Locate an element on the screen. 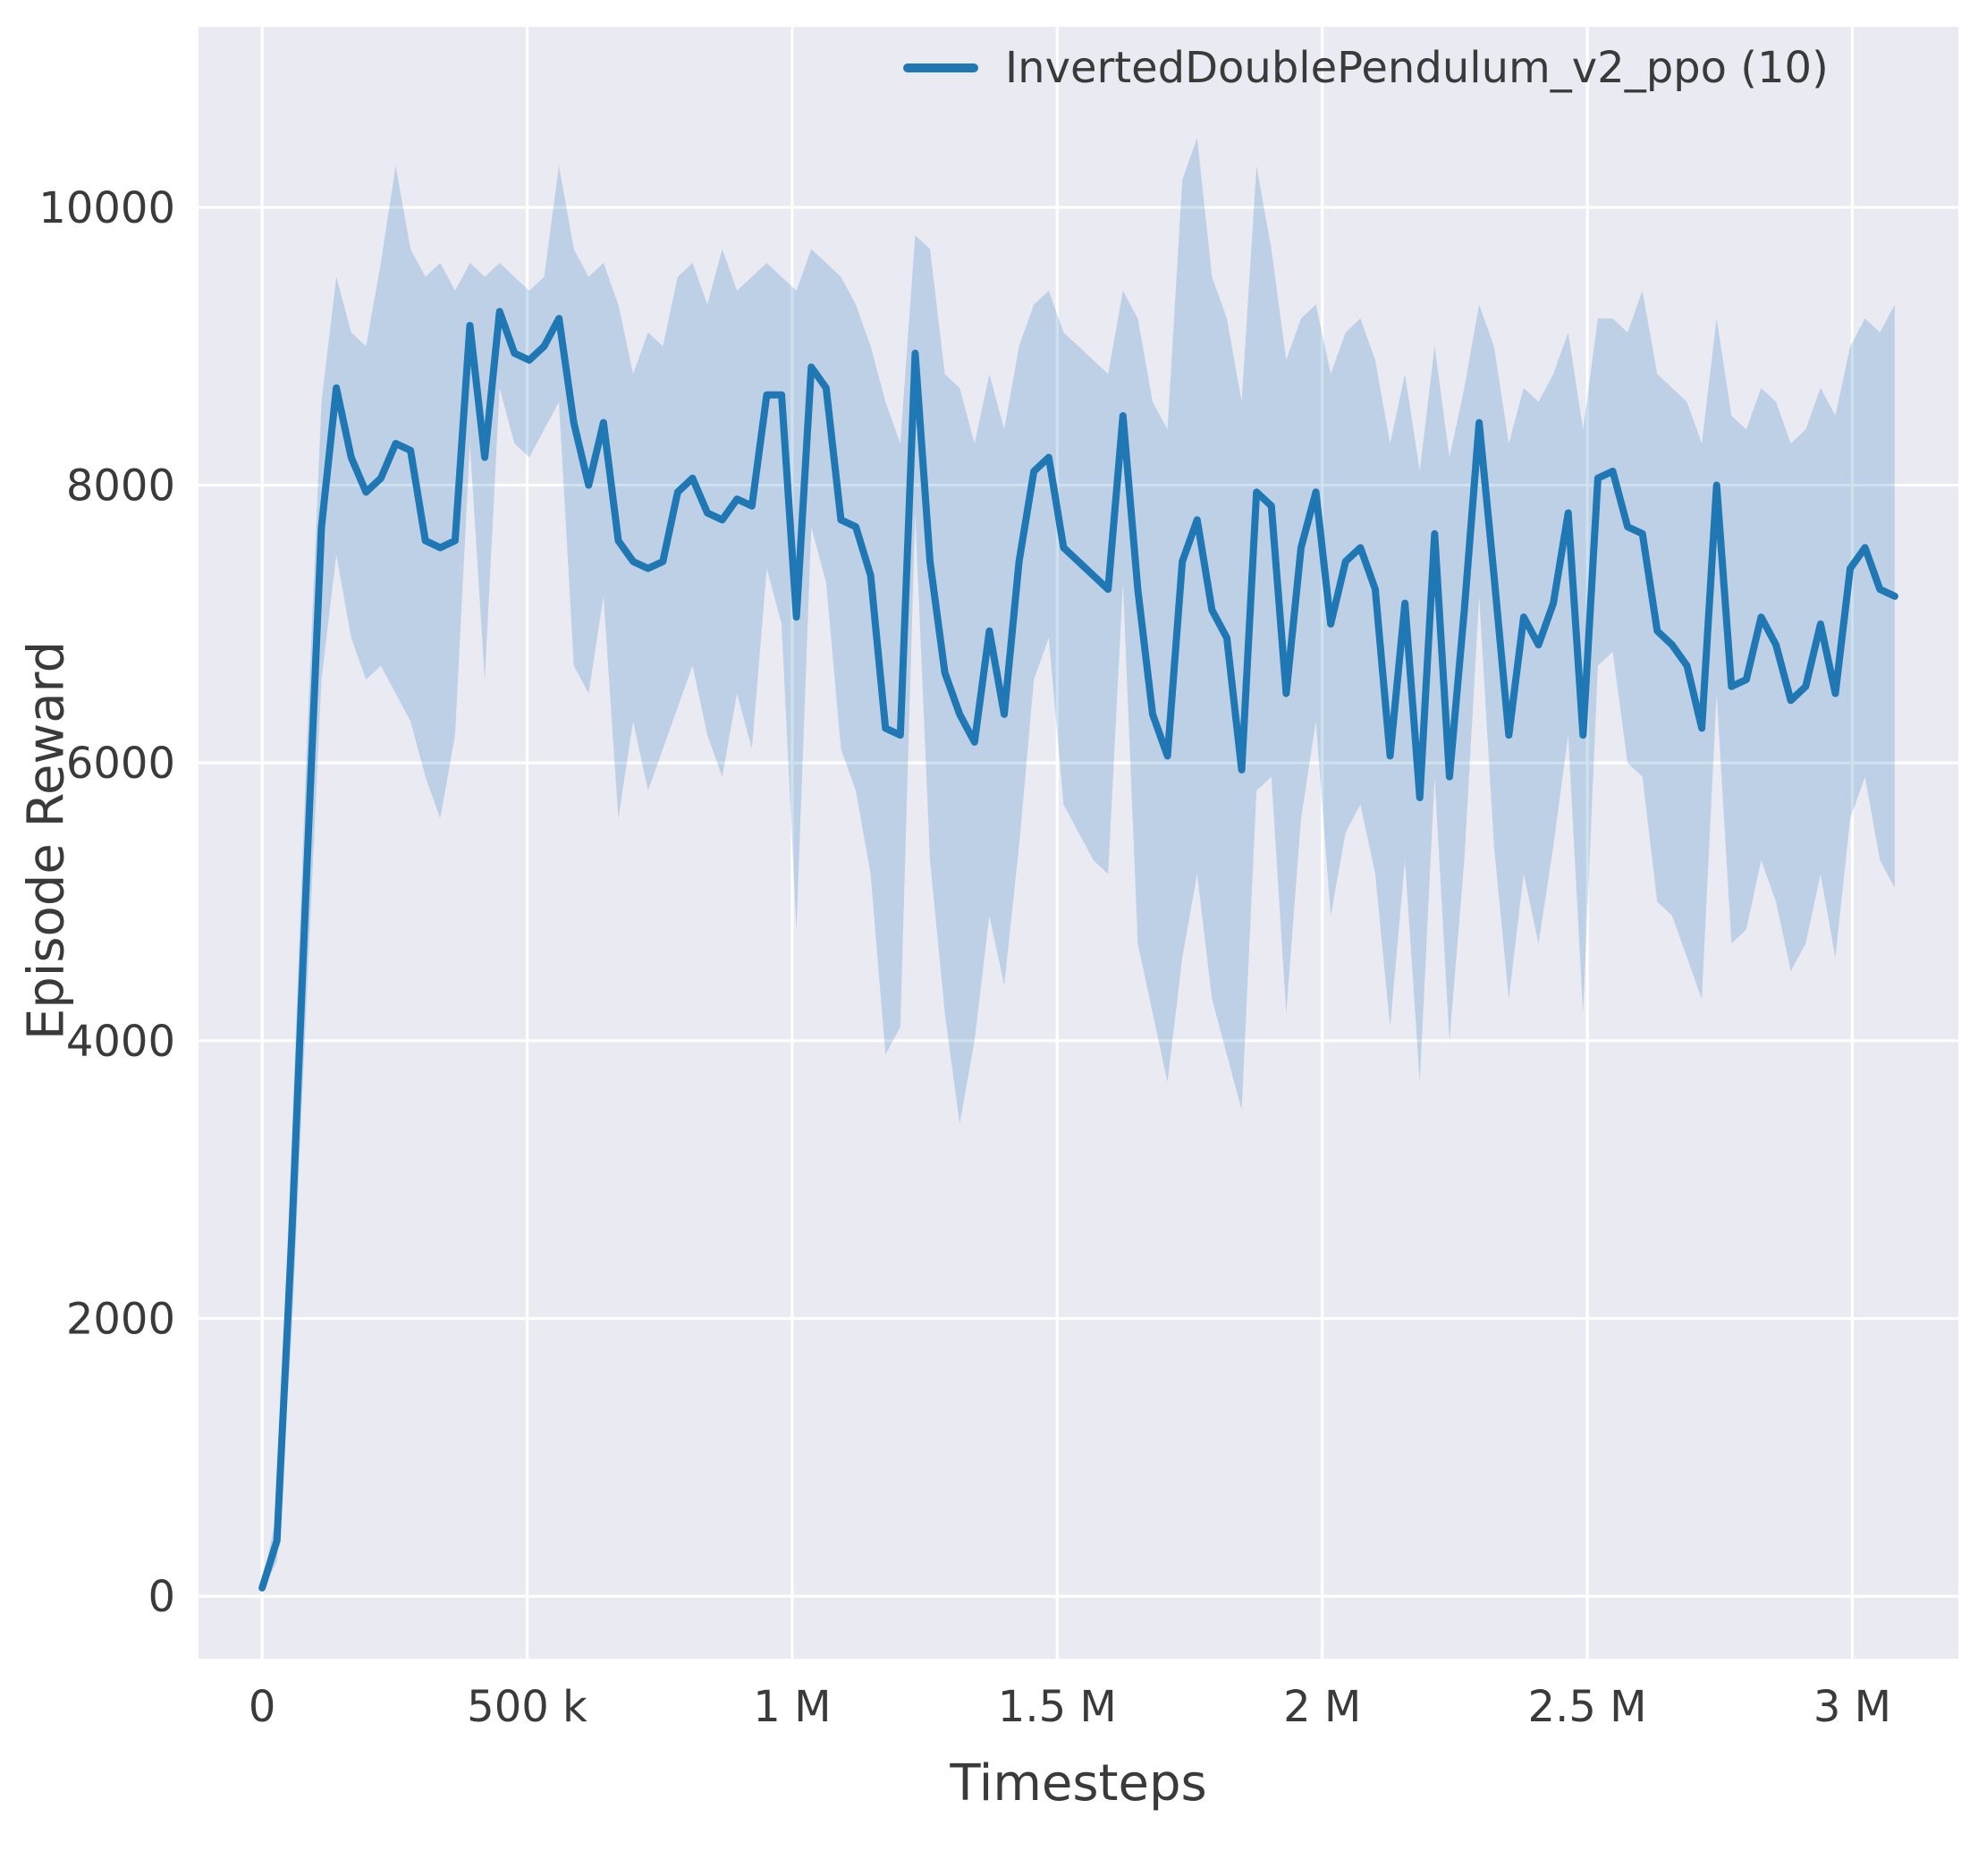  x-axis-title: Timesteps is located at coordinates (1078, 1783).